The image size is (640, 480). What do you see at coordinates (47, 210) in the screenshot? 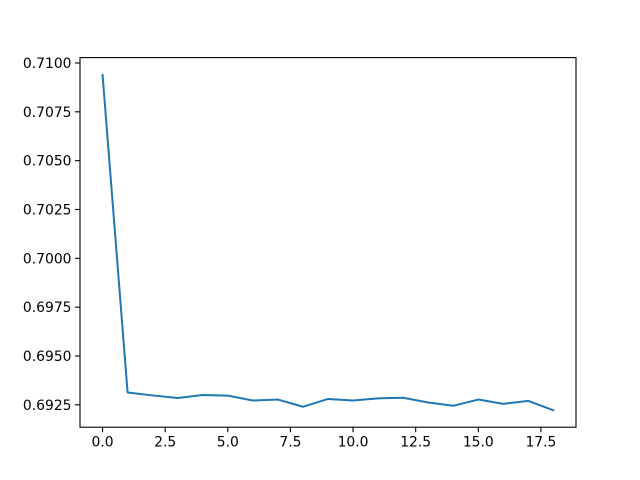
I see `y-tick-label: 0.7025` at bounding box center [47, 210].